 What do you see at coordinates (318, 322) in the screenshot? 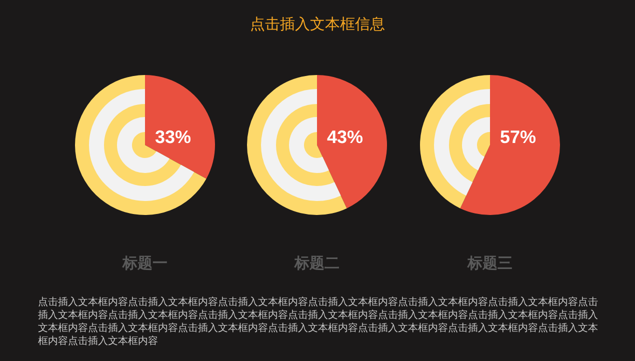
I see `text: 点击插入文本框内容点击插入文本框内容点击插入文本框内容点击插入文本框内容点击插入文本框内容点击插入文本框内容点击插入文本框内容点击插入文本框内容点击插入文本框内容点击插入文本框内容点击插入文本框内容点击插入文本框内容点击插入文本框内容点击插入文本框内容点击插入文本框内容点击插入文本框内容点击插入文本框内容点击插入文本框内容点击插入文本框内容点击插入文本框内容` at bounding box center [318, 322].